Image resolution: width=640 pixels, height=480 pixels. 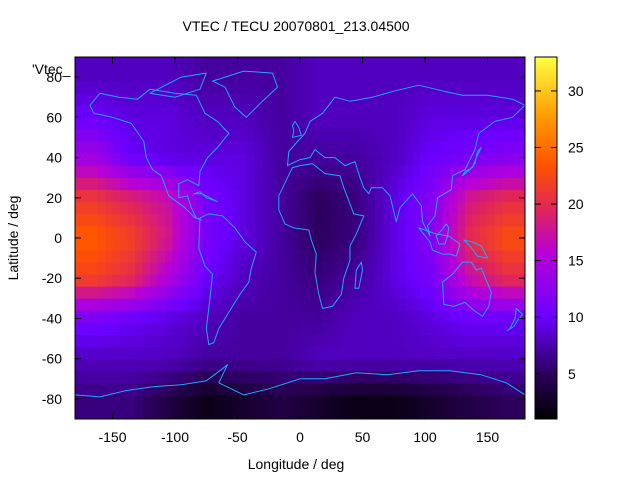 I want to click on x-tick-label: 0, so click(x=300, y=437).